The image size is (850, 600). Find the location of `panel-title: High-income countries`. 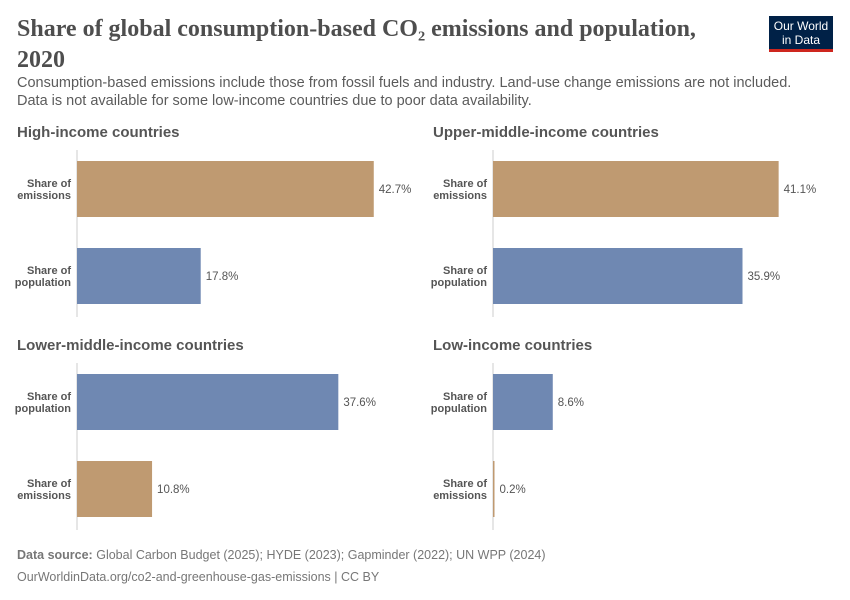

panel-title: High-income countries is located at coordinates (98, 132).